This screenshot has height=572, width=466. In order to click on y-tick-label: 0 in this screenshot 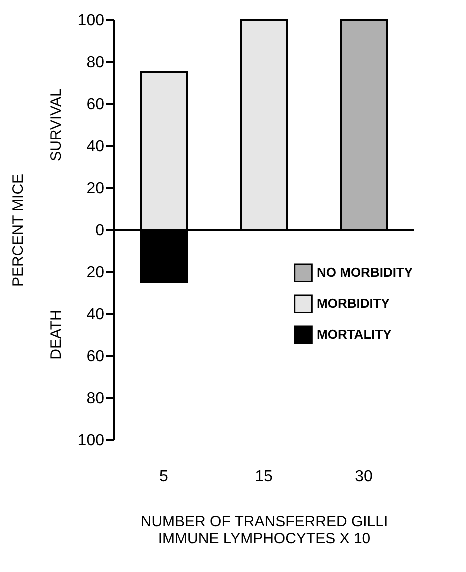, I will do `click(100, 231)`.